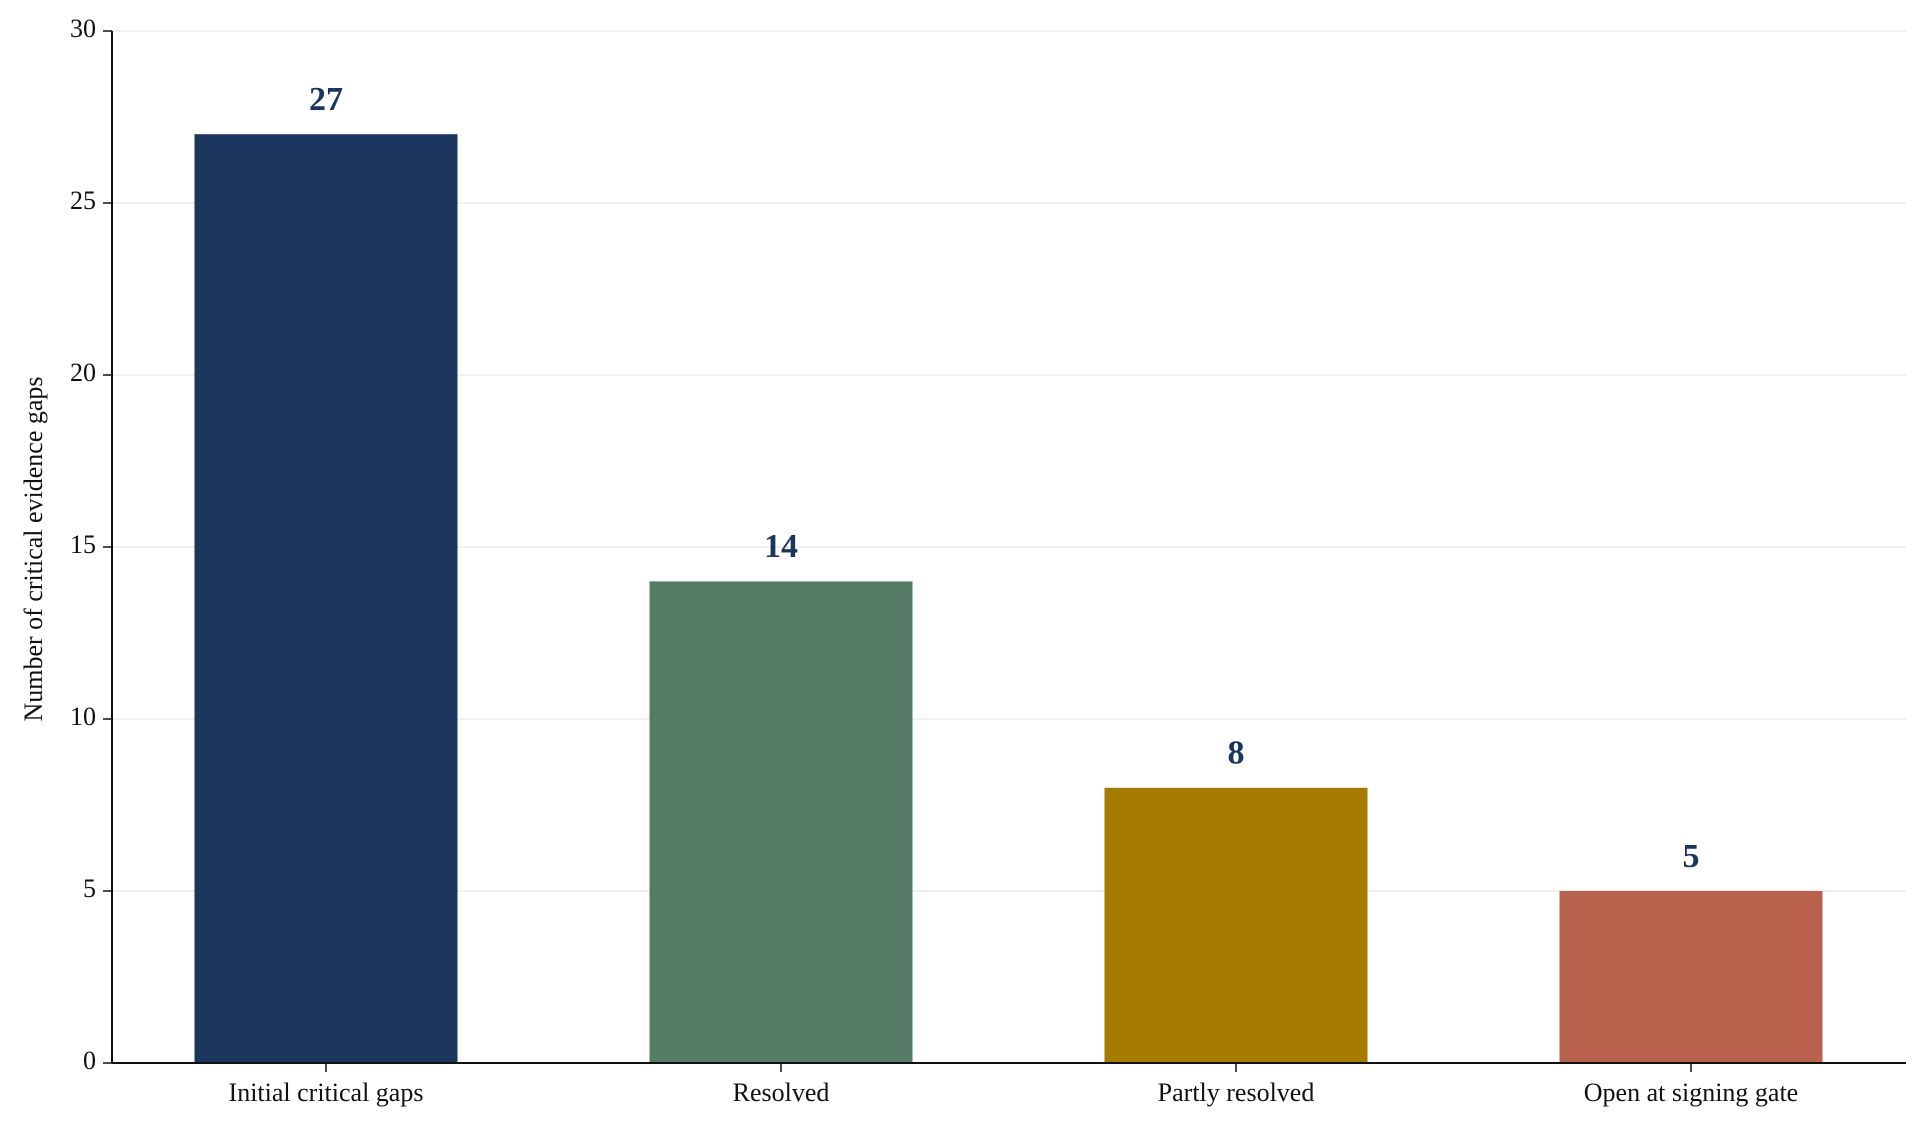 This screenshot has height=1127, width=1918. Describe the element at coordinates (1691, 856) in the screenshot. I see `value-label: 5` at that location.